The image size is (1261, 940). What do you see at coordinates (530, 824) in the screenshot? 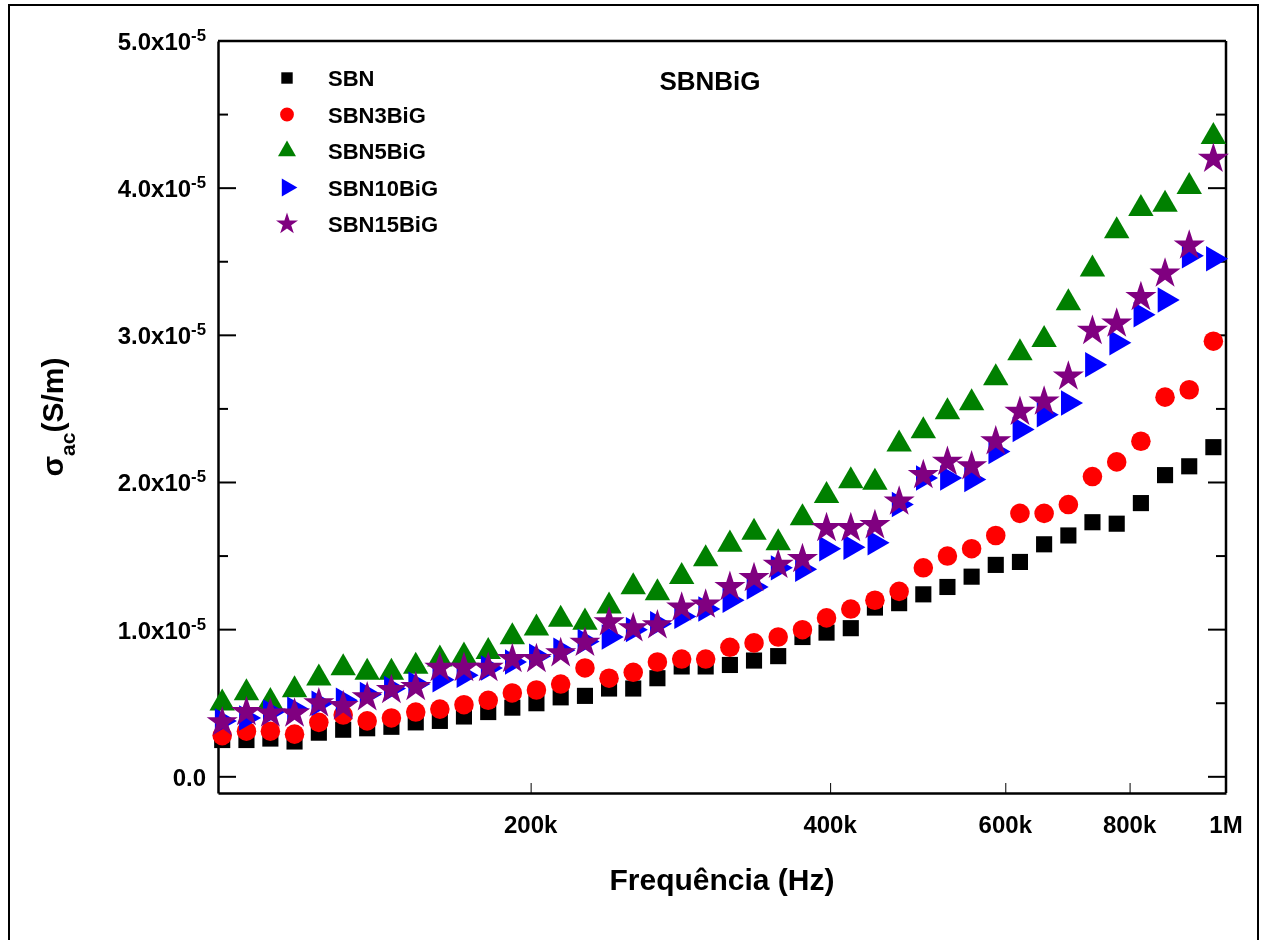
I see `x-tick-label: 200k` at bounding box center [530, 824].